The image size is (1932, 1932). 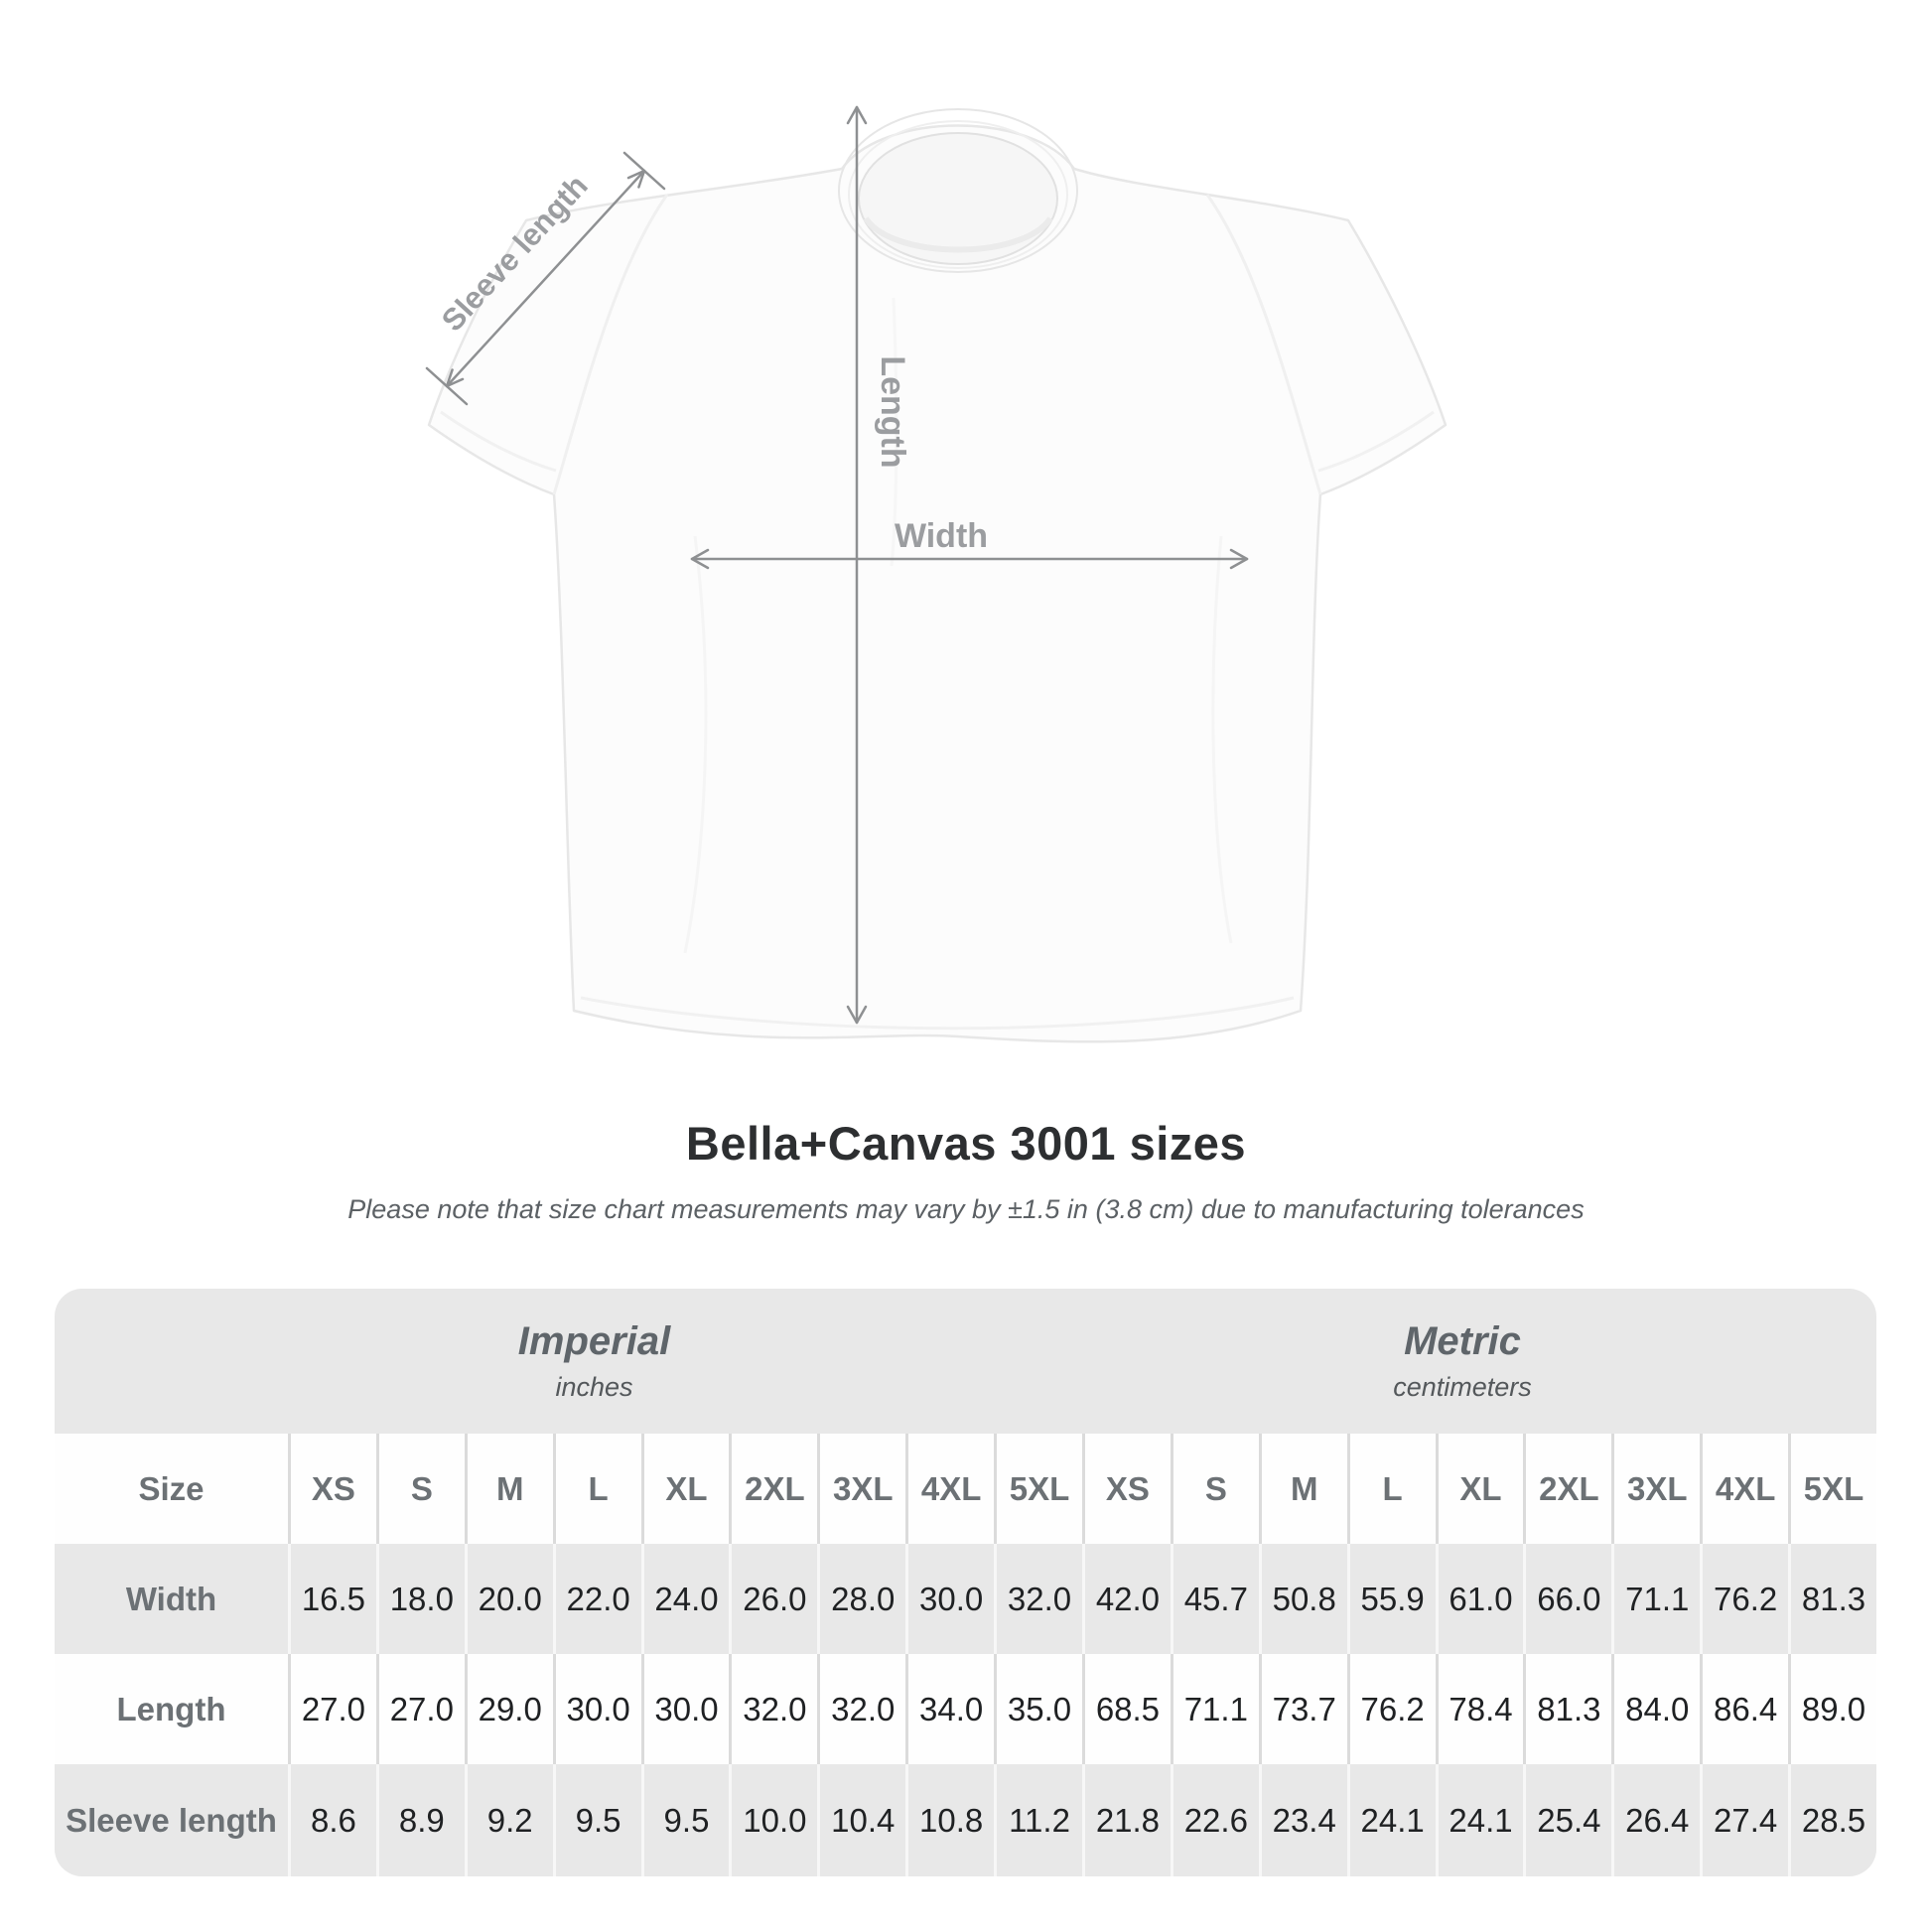 I want to click on length-label: Length, so click(x=893, y=411).